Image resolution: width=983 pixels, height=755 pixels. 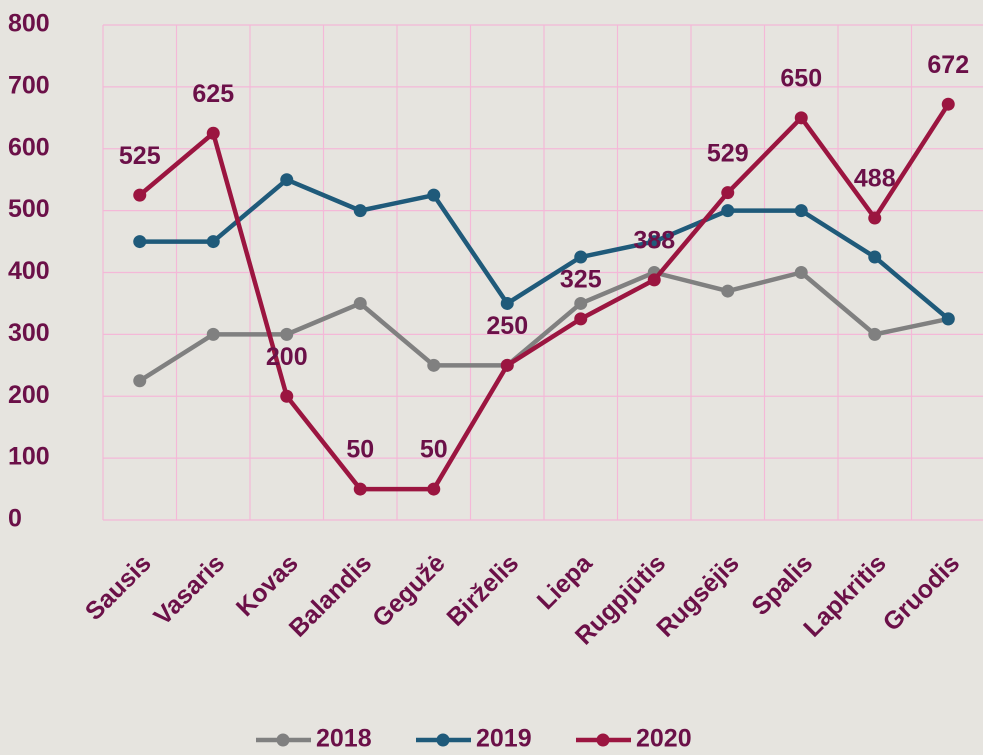 I want to click on y-tick-label: 600, so click(x=29, y=147).